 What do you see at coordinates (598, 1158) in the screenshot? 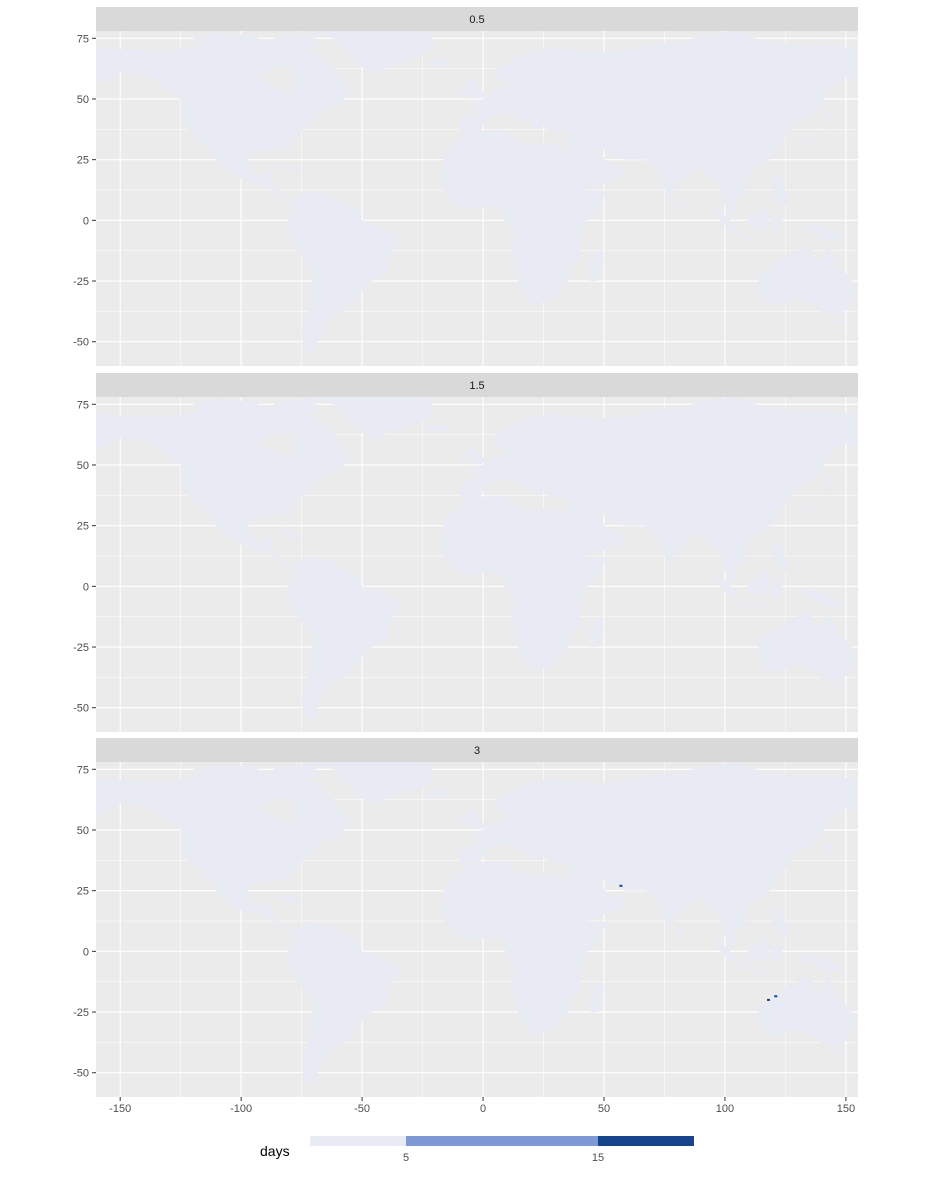
I see `legend-break-label: 15` at bounding box center [598, 1158].